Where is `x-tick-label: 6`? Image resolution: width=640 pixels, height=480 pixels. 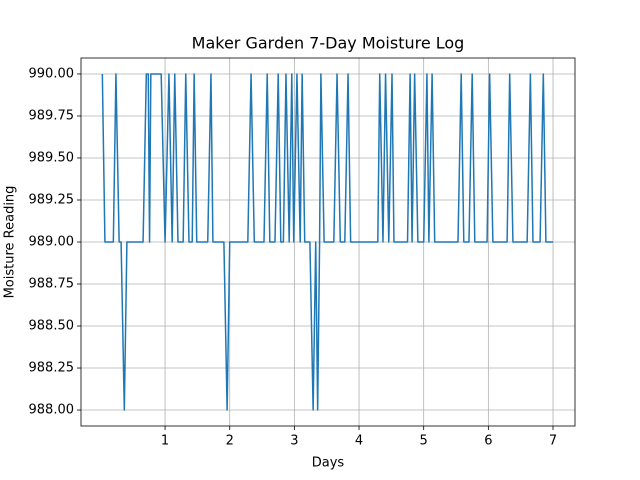 x-tick-label: 6 is located at coordinates (488, 441).